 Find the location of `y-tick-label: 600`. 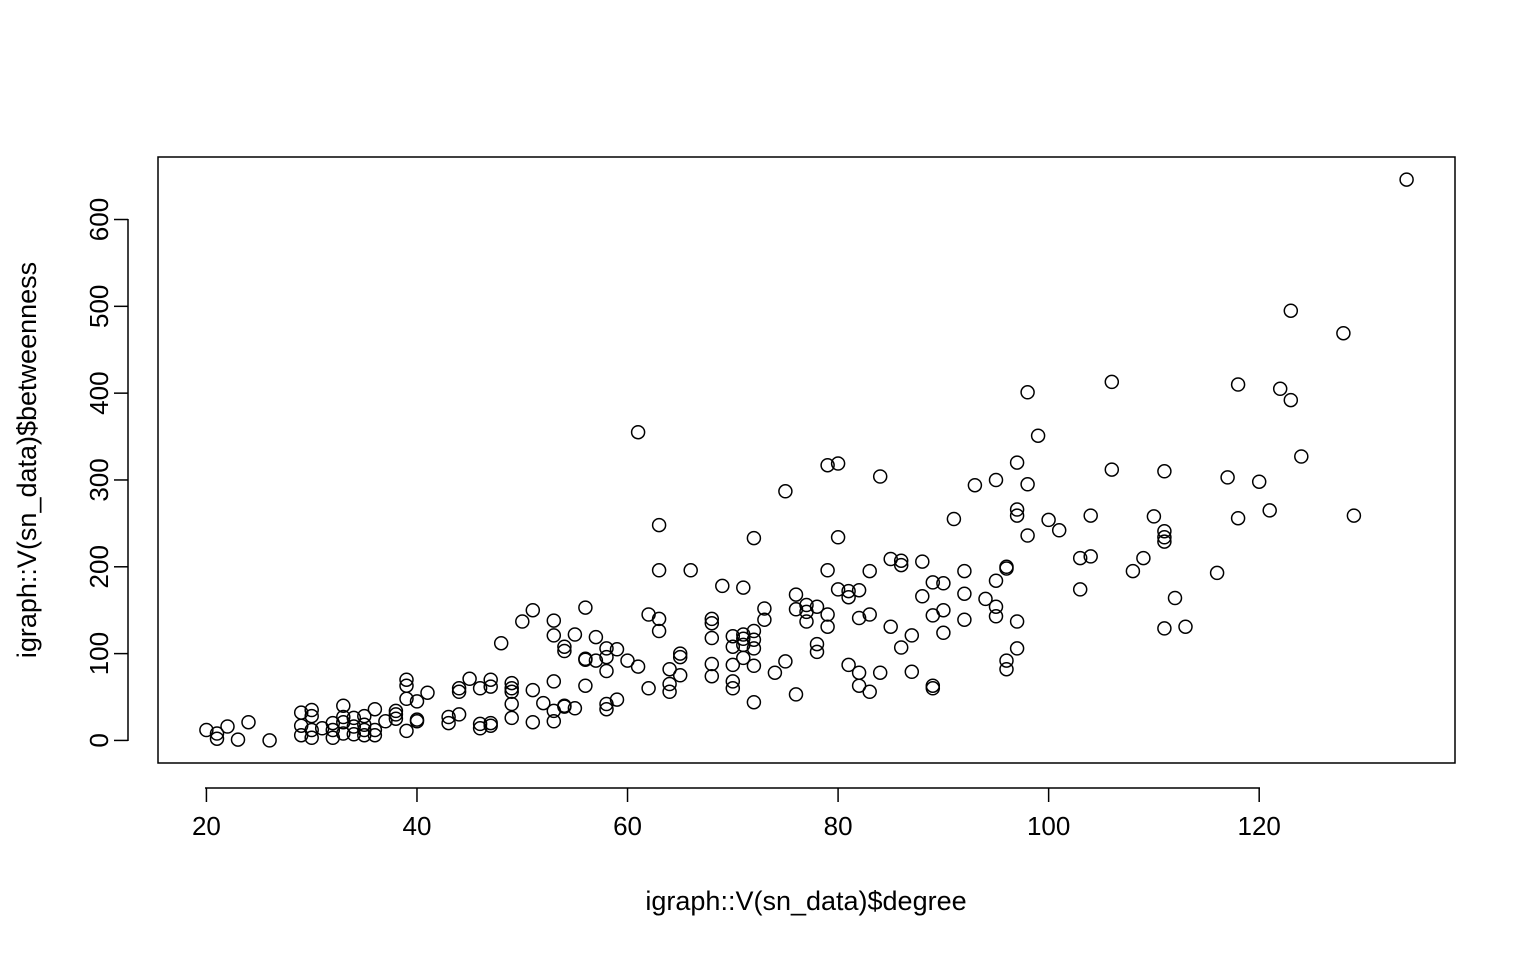

y-tick-label: 600 is located at coordinates (99, 219).